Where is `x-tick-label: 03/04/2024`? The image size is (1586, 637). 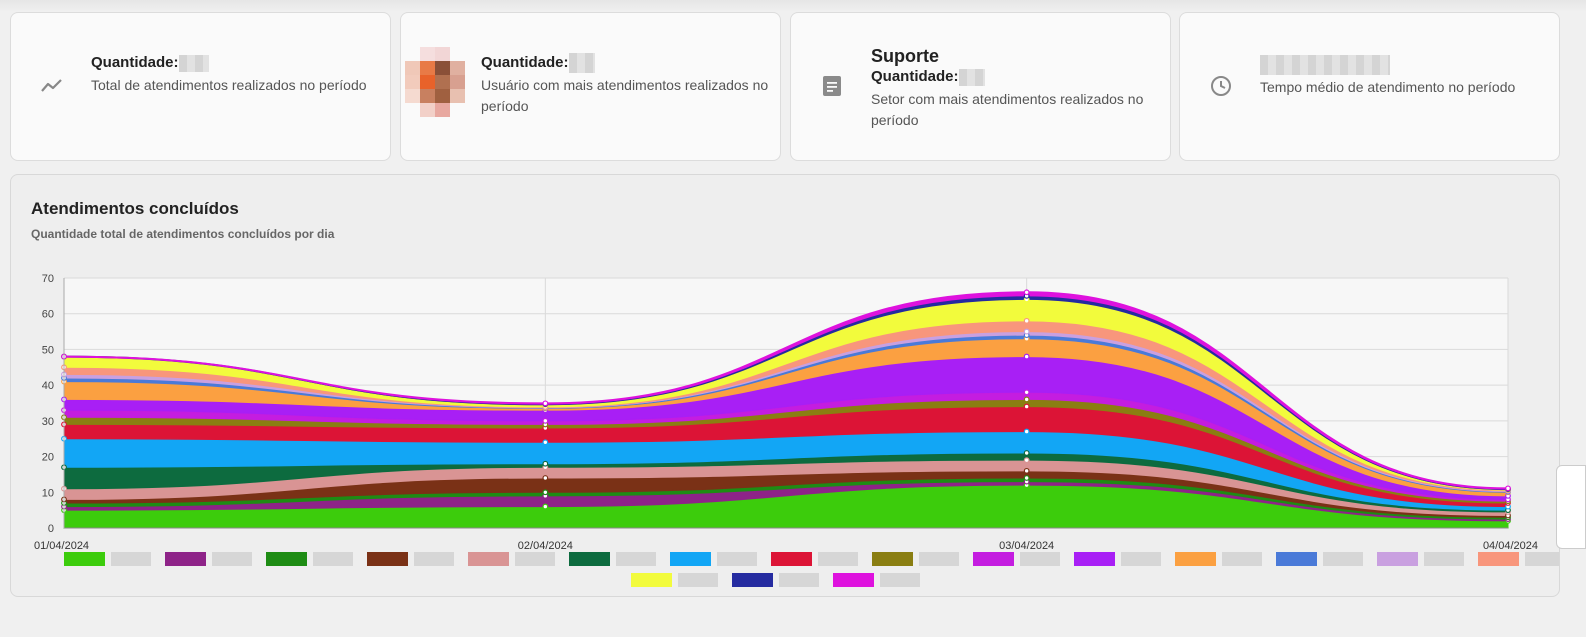 x-tick-label: 03/04/2024 is located at coordinates (1026, 546).